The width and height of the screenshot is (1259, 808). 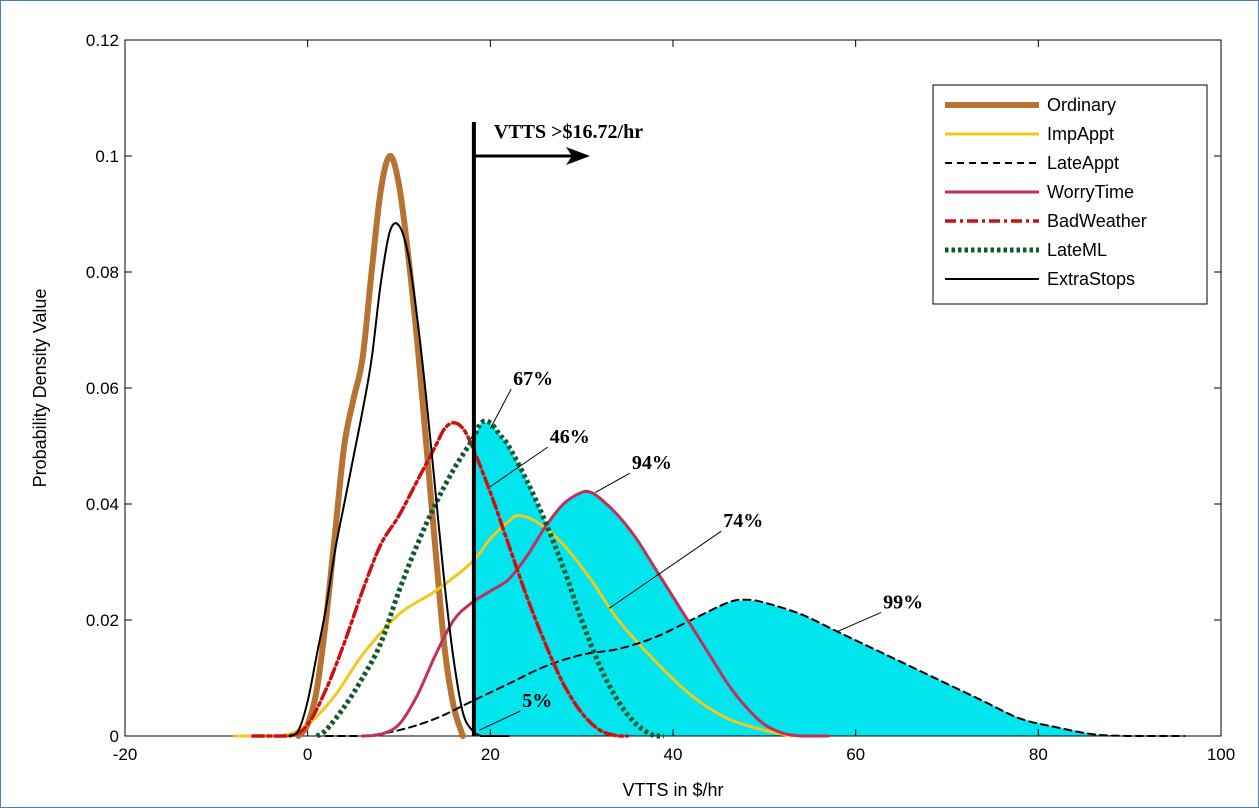 What do you see at coordinates (102, 40) in the screenshot?
I see `y-tick-label: 0.12` at bounding box center [102, 40].